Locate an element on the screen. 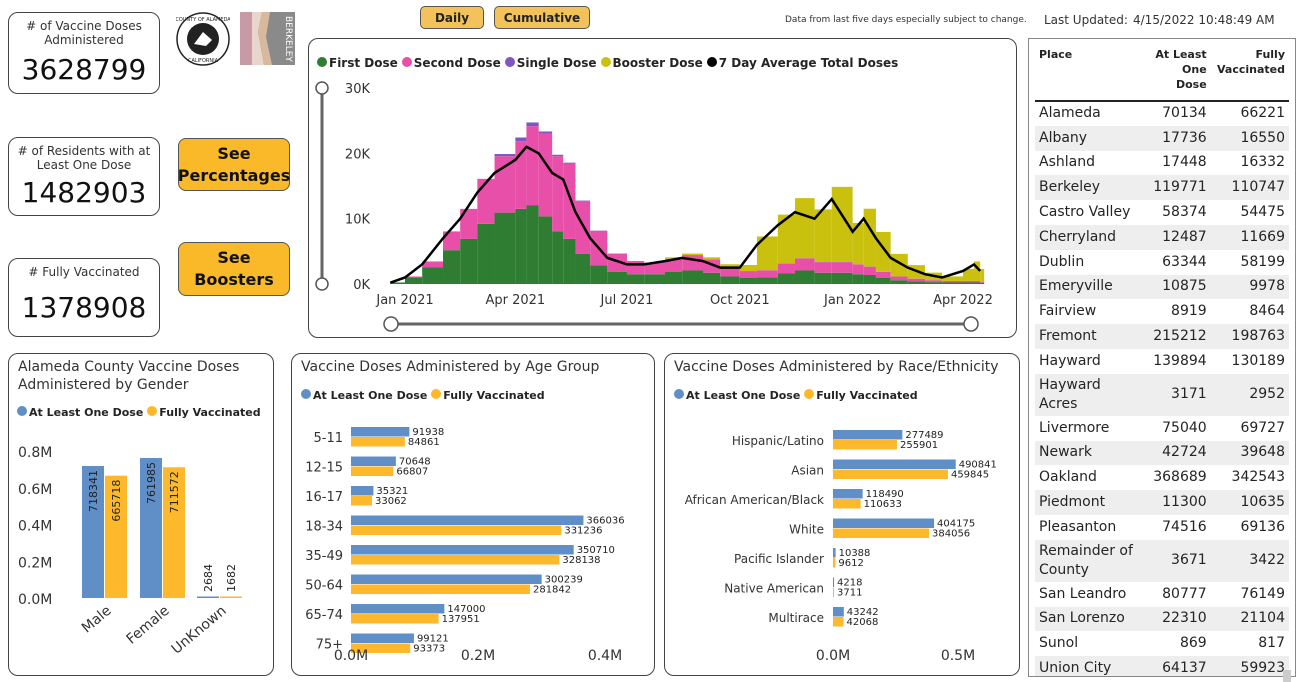  table-row: Remainder of County 3671 3422 is located at coordinates (1162, 560).